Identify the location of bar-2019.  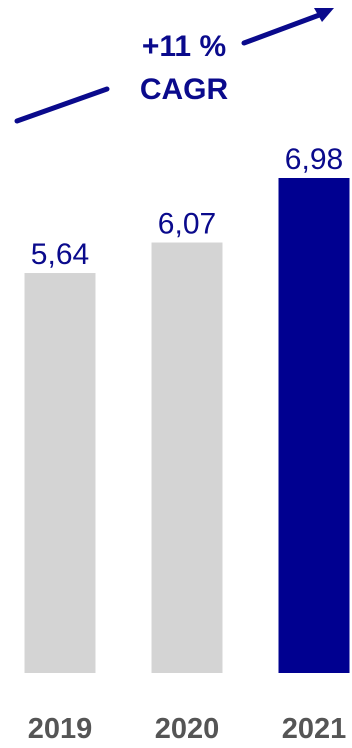
(60, 473).